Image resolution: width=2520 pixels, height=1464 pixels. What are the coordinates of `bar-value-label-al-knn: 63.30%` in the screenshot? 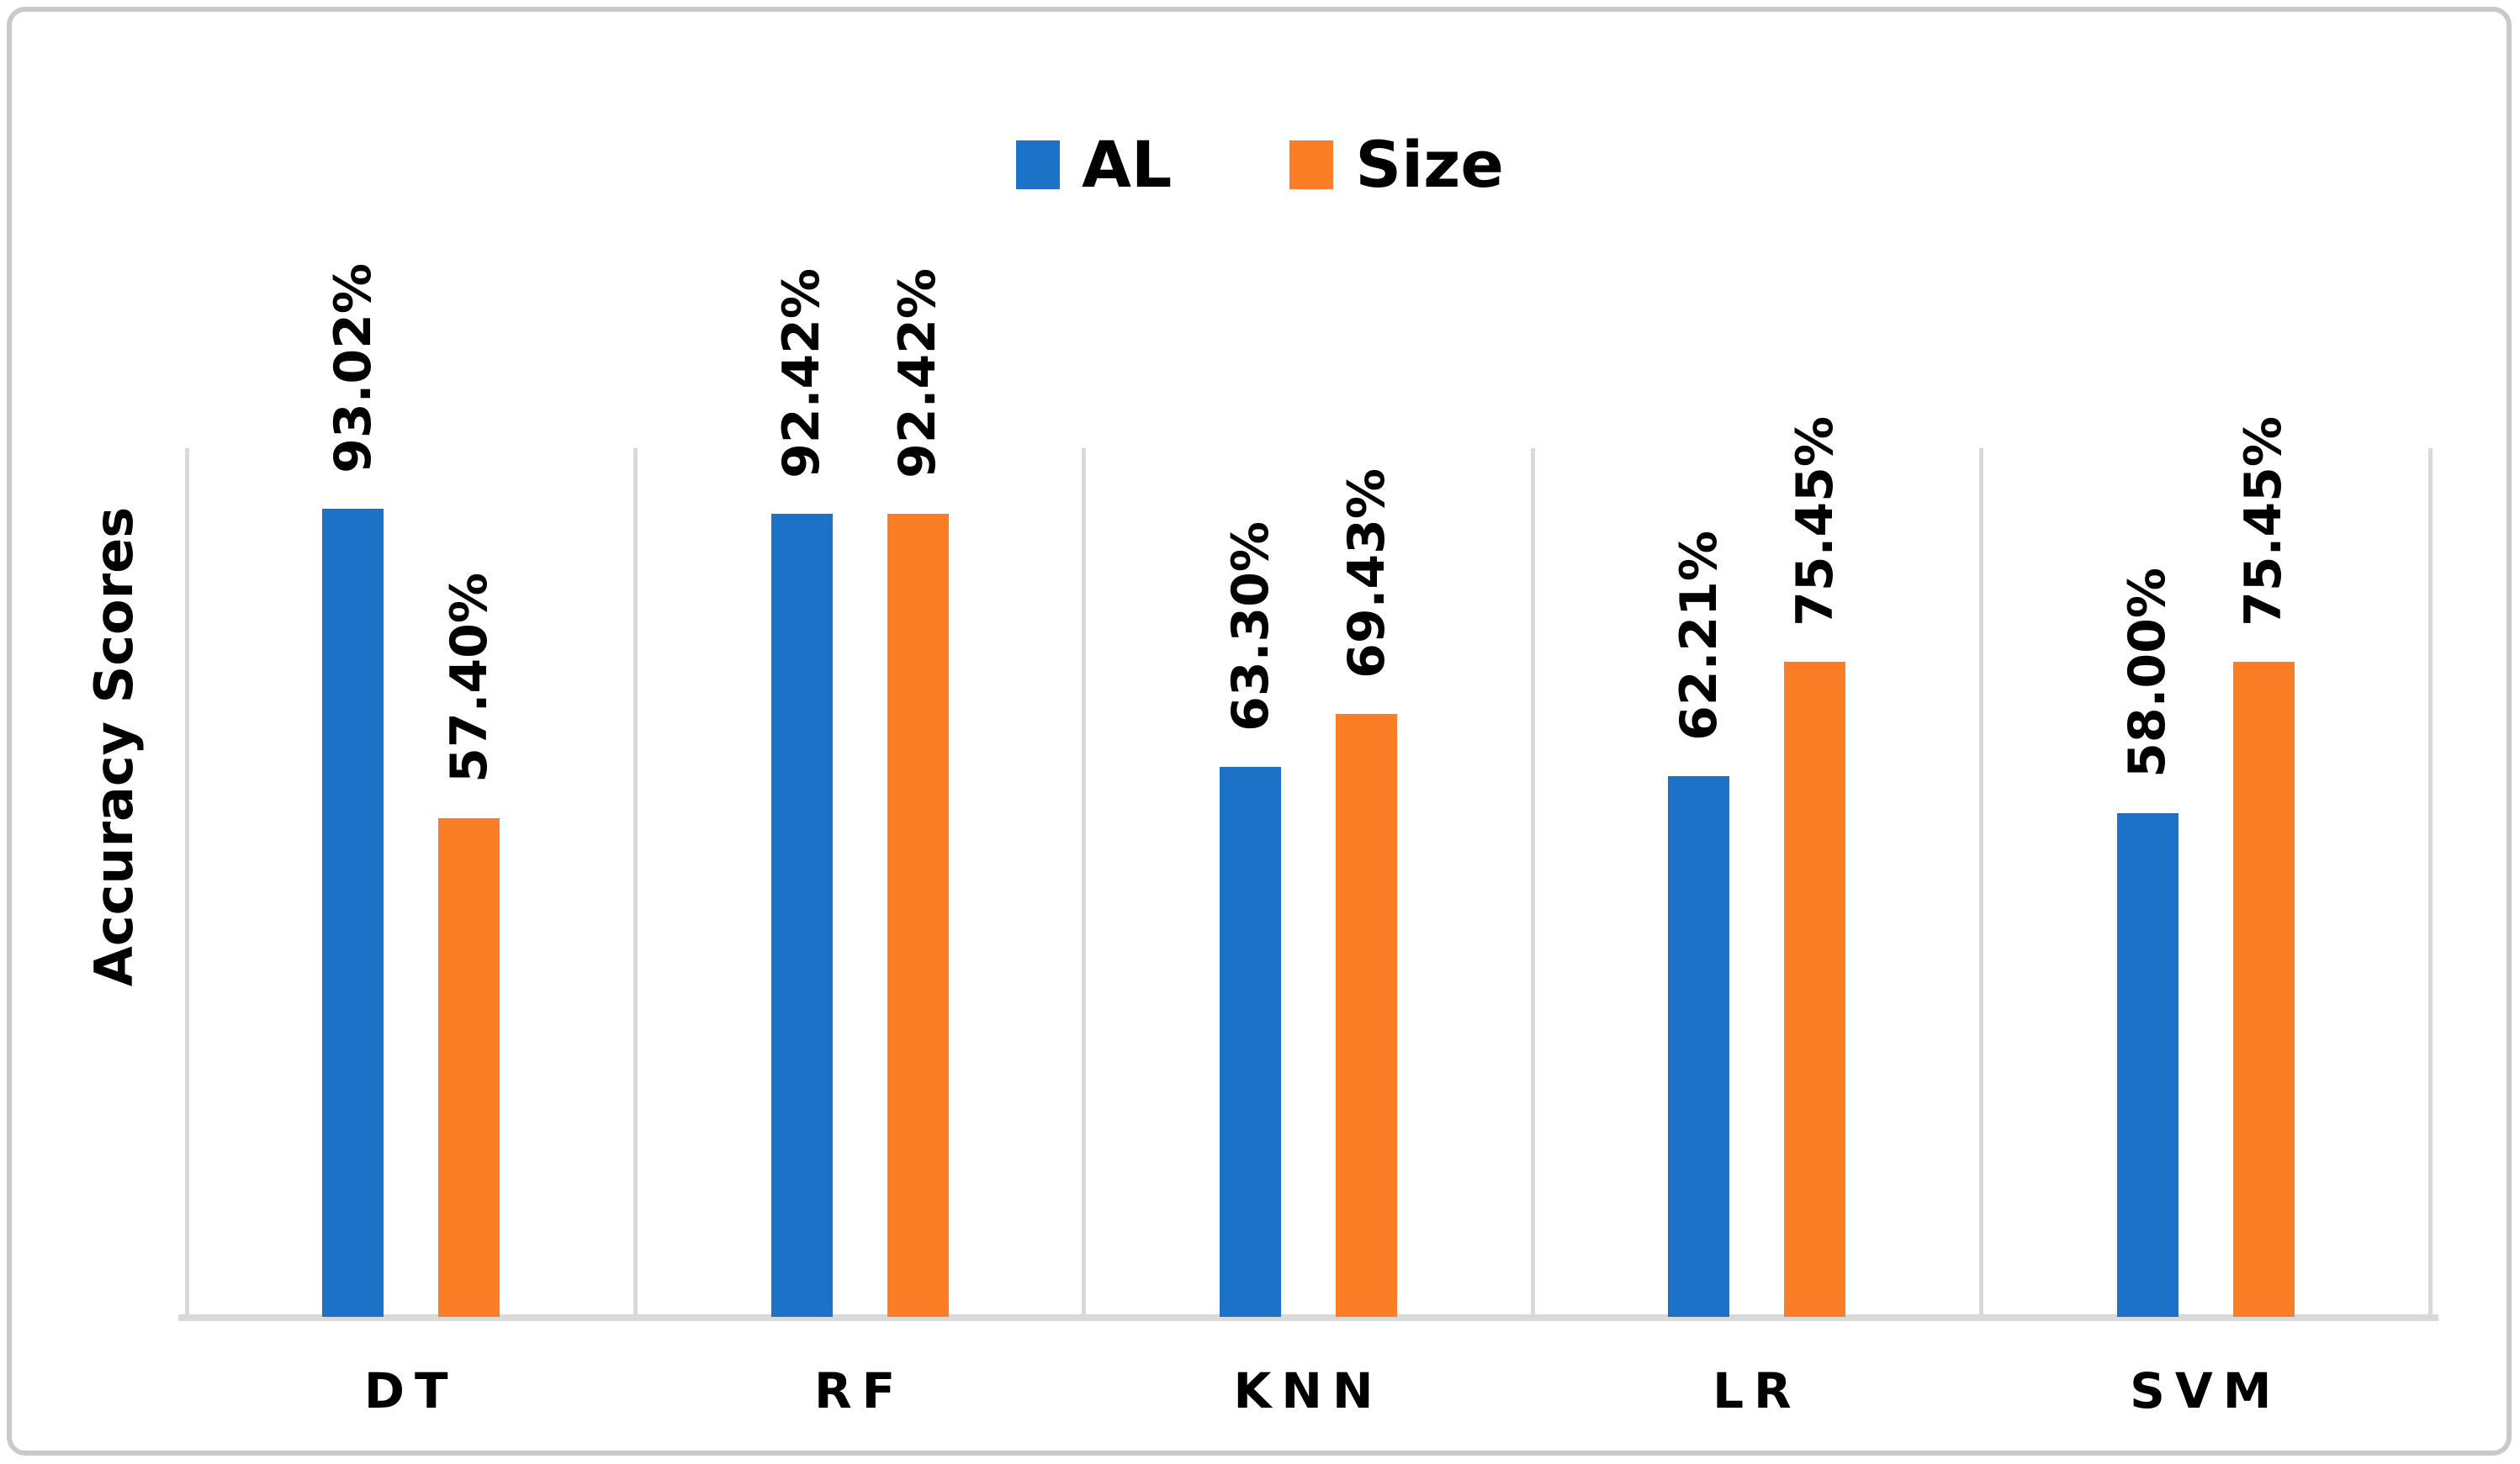 It's located at (1250, 627).